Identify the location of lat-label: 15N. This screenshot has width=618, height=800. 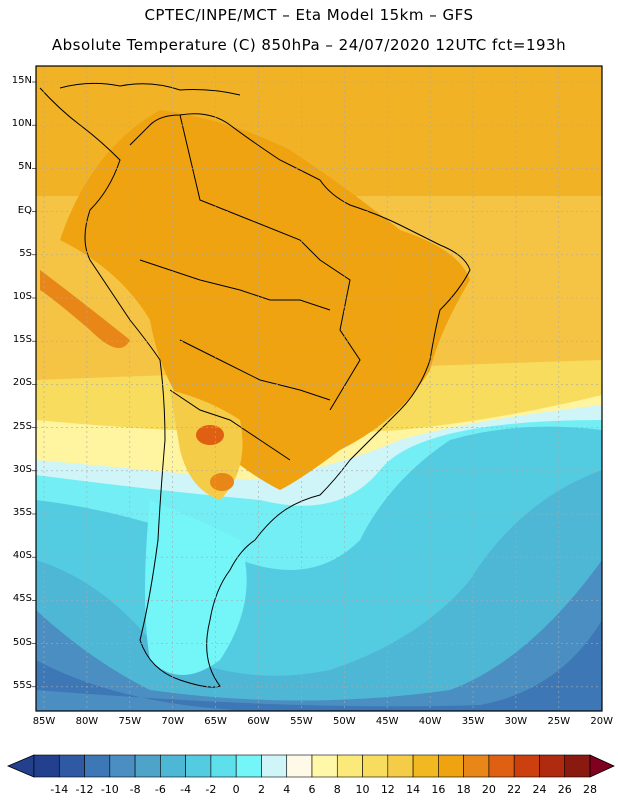
(21, 80).